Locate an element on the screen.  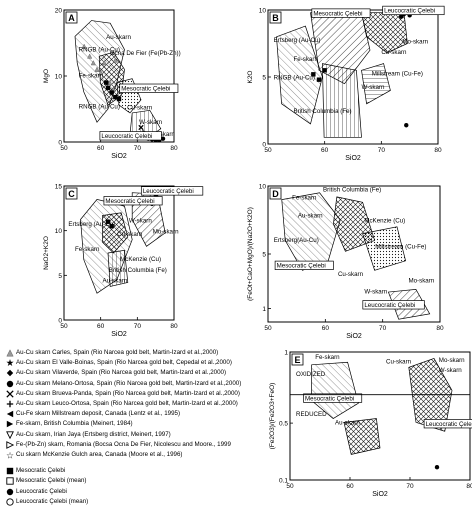
triangle-down-open-icon is located at coordinates (10, 435).